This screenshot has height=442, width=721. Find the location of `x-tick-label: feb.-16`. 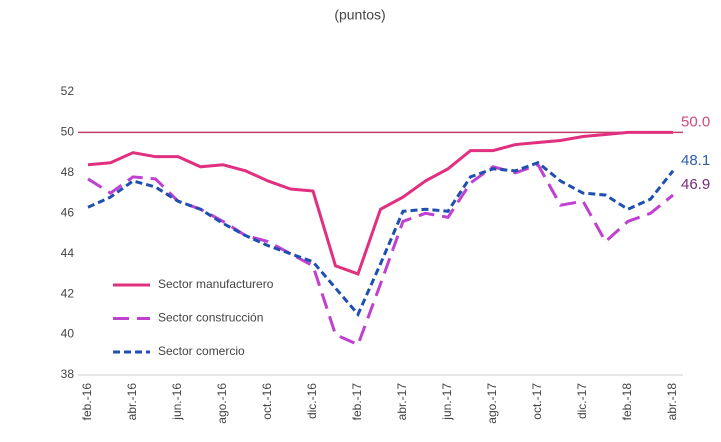

x-tick-label: feb.-16 is located at coordinates (87, 402).